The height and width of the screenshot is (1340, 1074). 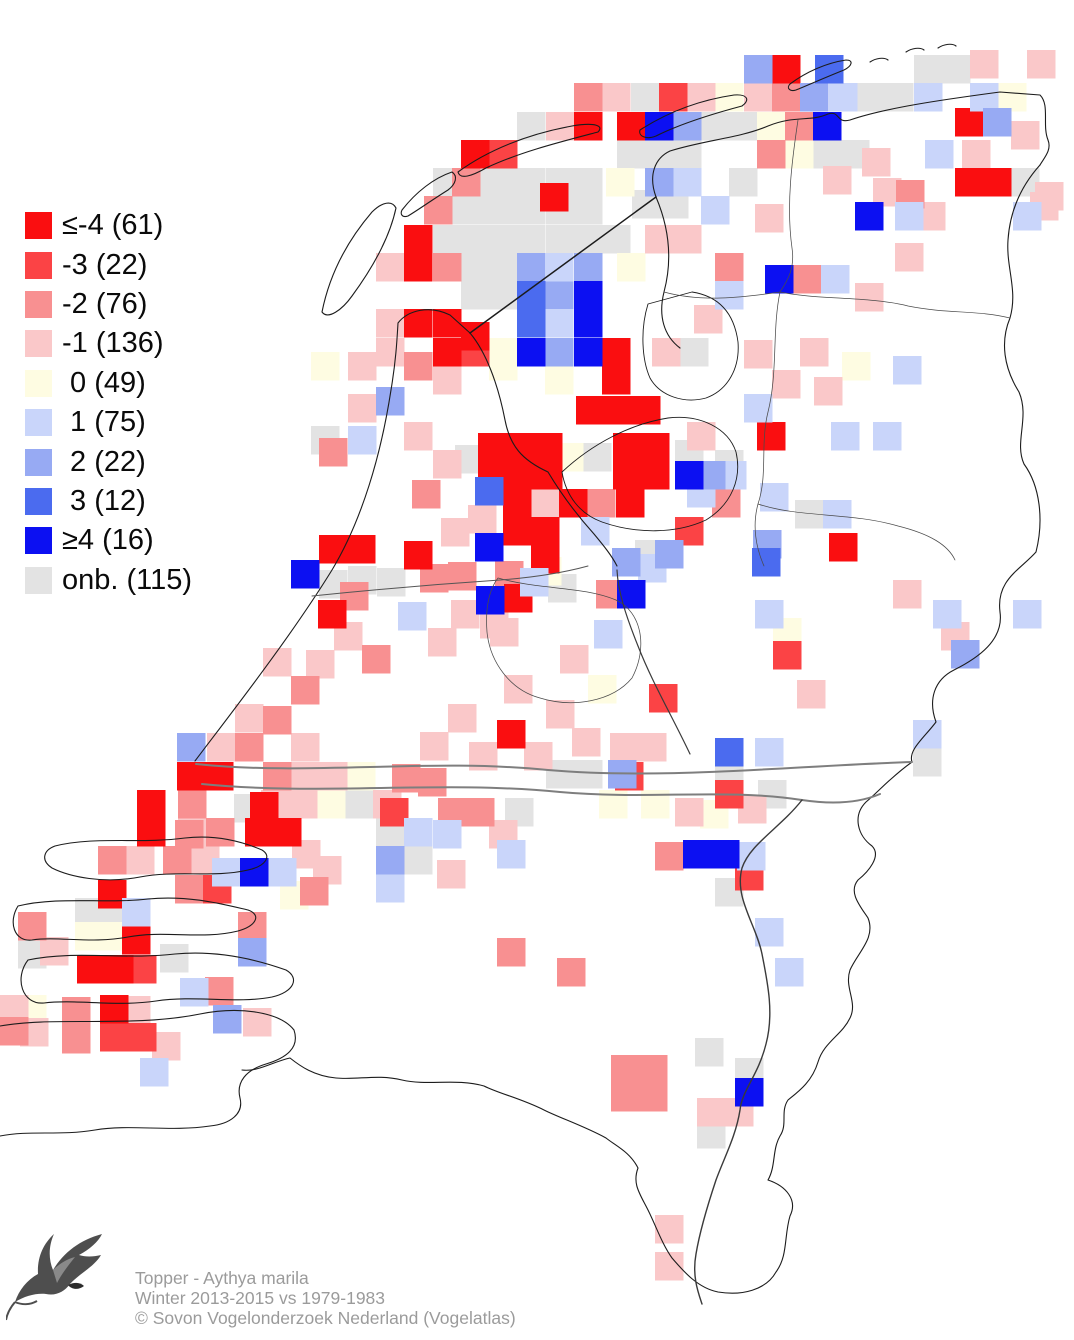 I want to click on legend-item: -3 (22), so click(x=108, y=264).